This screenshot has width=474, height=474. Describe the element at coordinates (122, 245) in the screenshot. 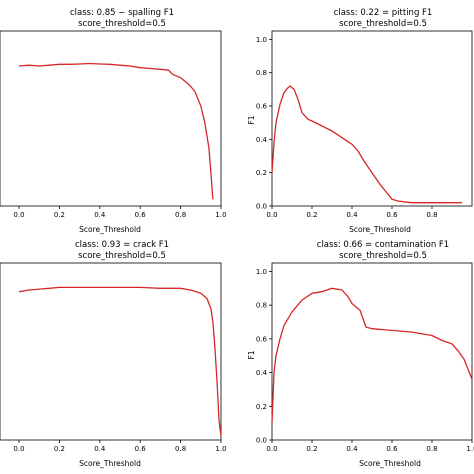

I see `chart-title: class: 0.93 = crack F1` at that location.